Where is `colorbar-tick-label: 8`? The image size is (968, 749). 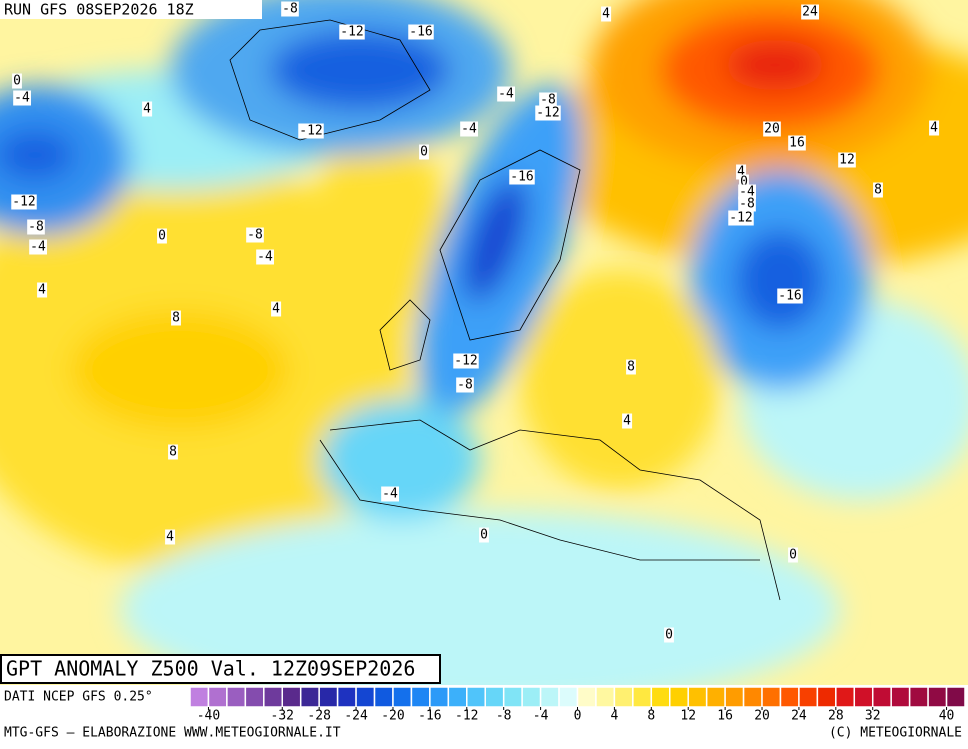 colorbar-tick-label: 8 is located at coordinates (651, 716).